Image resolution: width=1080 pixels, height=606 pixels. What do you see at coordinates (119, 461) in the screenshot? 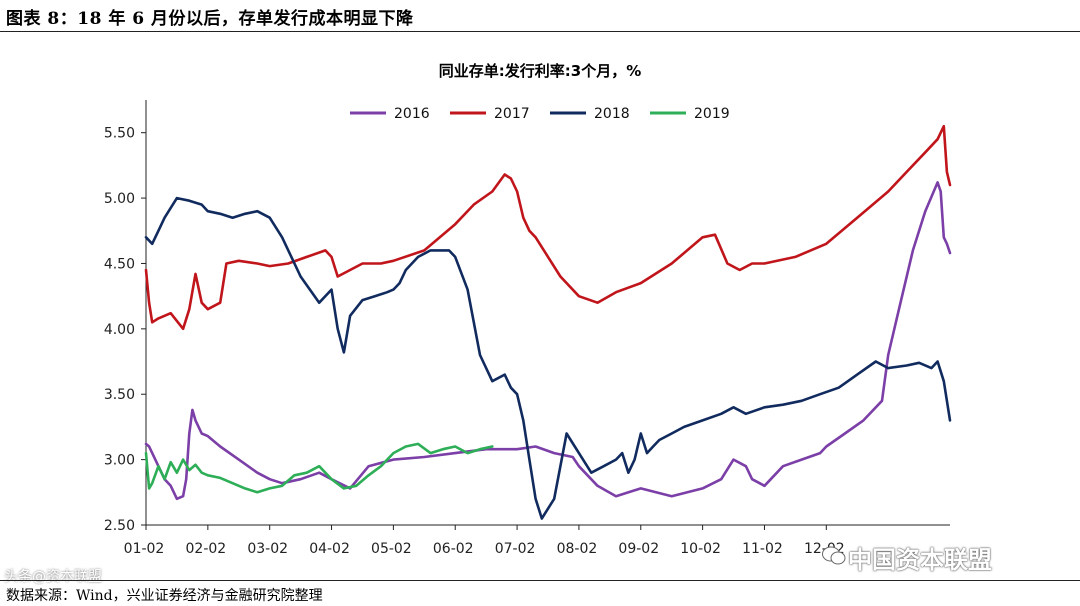
I see `y-tick-label: 3.00` at bounding box center [119, 461].